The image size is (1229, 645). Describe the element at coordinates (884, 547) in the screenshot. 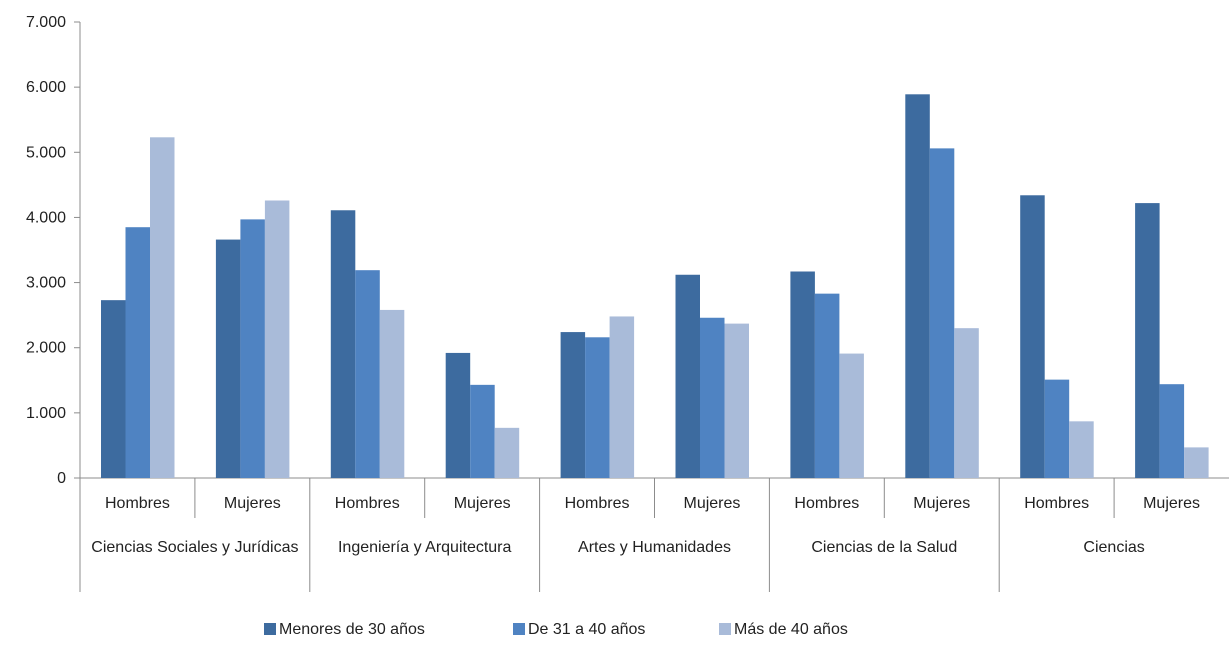

I see `group-label: Ciencias de la Salud` at that location.